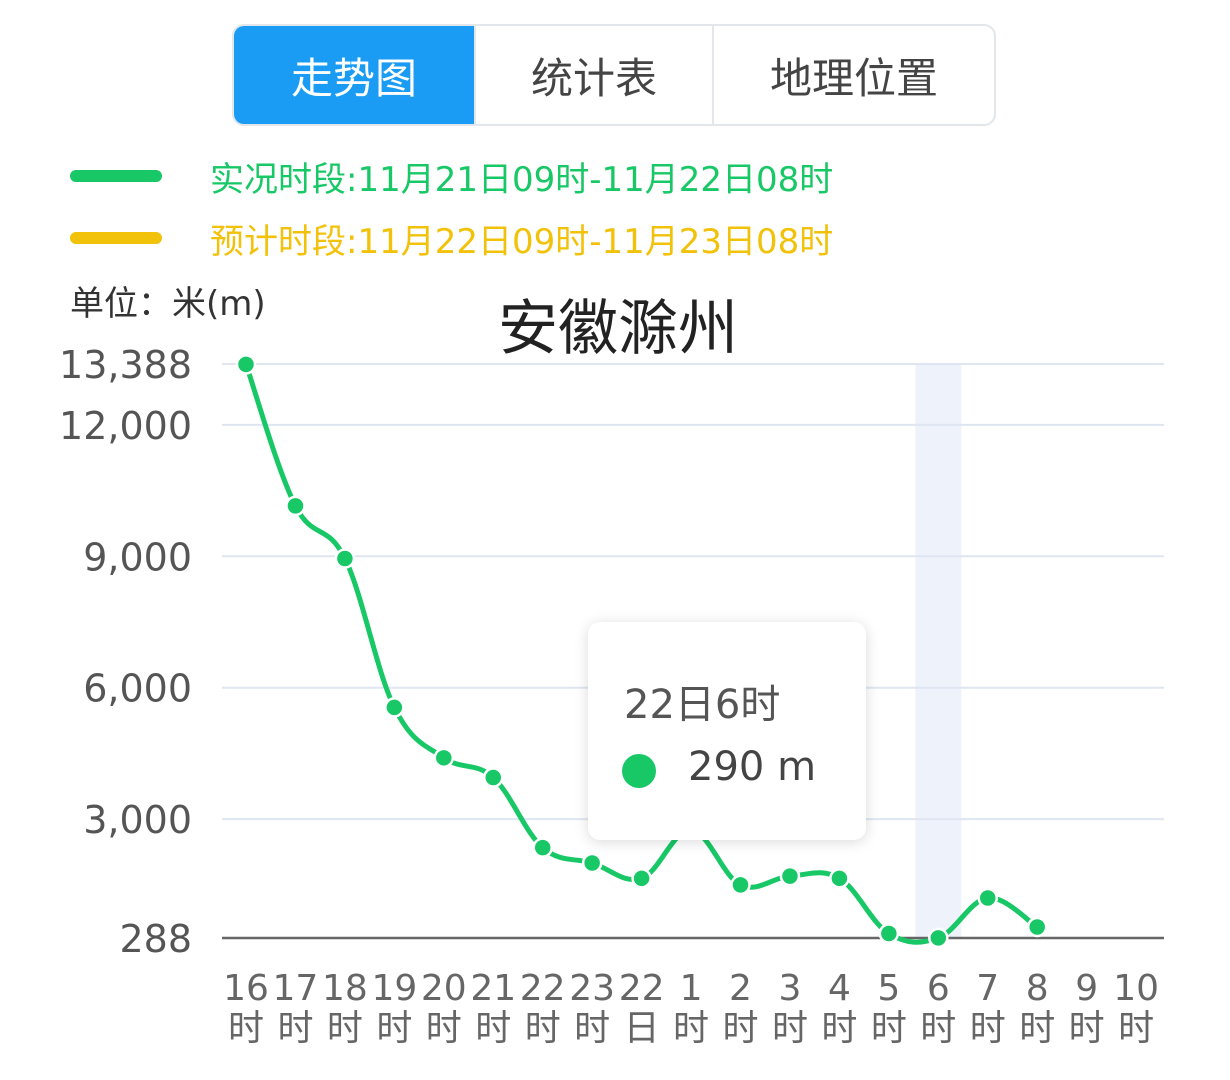 The width and height of the screenshot is (1230, 1080). What do you see at coordinates (155, 939) in the screenshot?
I see `y-tick-label: 288` at bounding box center [155, 939].